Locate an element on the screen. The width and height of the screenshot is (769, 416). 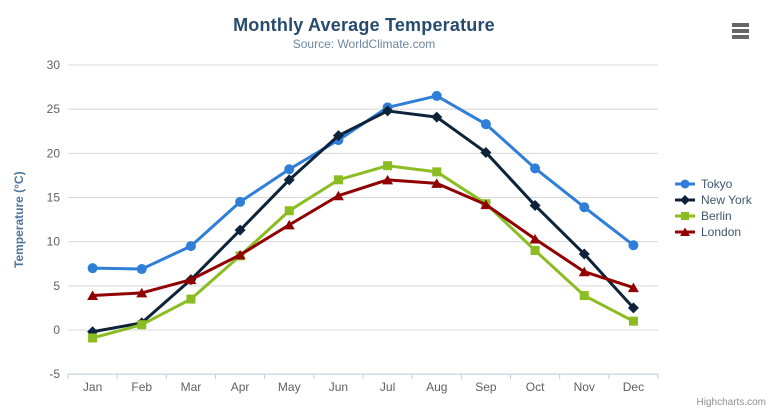
x-axis-label: Apr is located at coordinates (240, 387).